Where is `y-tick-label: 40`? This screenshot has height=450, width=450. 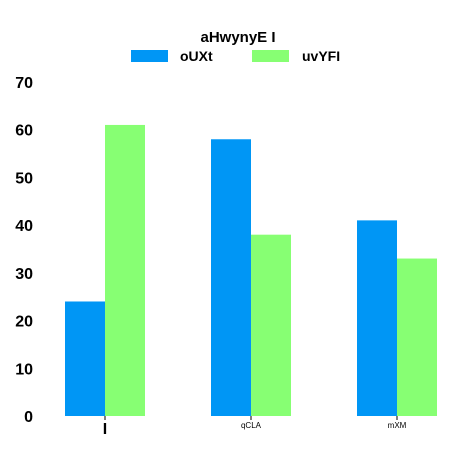 y-tick-label: 40 is located at coordinates (24, 226).